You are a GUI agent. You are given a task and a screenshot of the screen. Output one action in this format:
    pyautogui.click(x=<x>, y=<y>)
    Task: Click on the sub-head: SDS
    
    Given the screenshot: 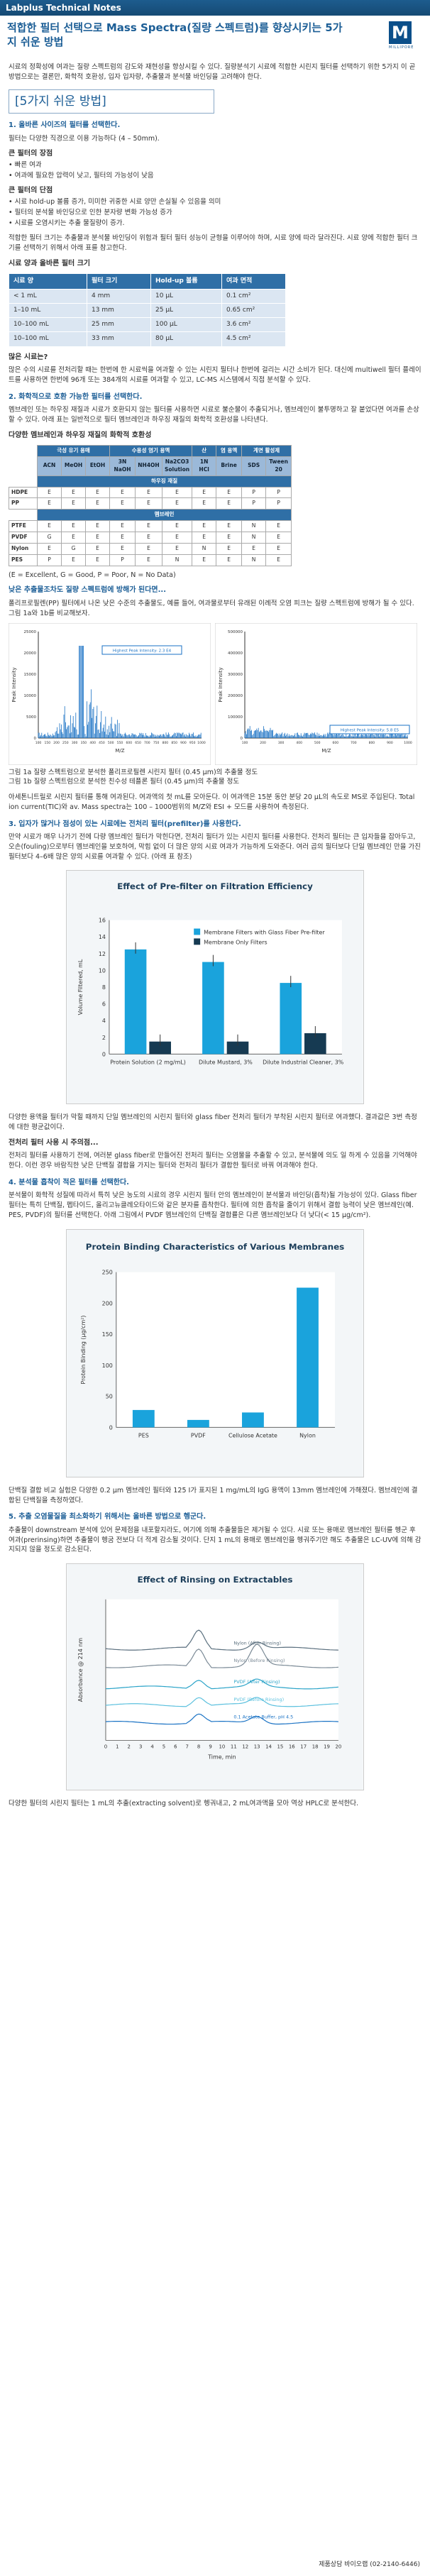 What is the action you would take?
    pyautogui.click(x=254, y=466)
    